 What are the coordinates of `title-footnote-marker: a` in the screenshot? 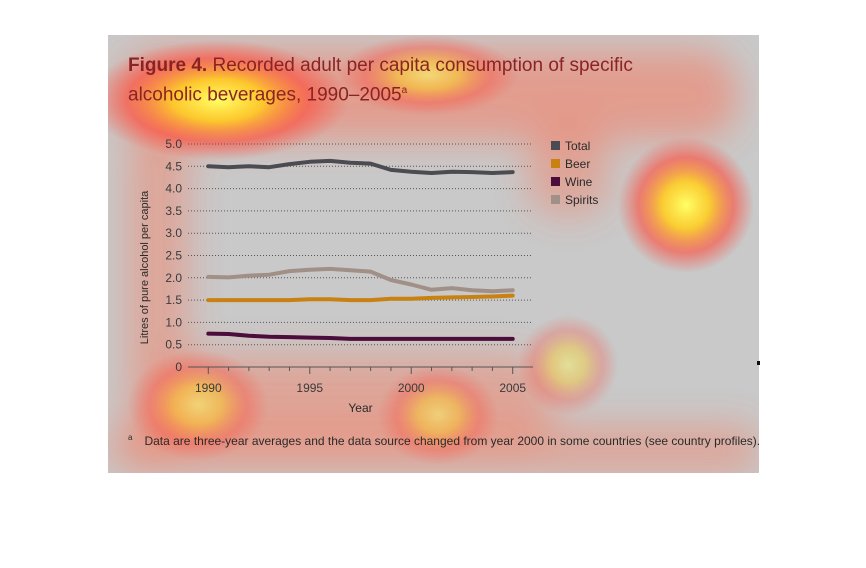 It's located at (404, 90).